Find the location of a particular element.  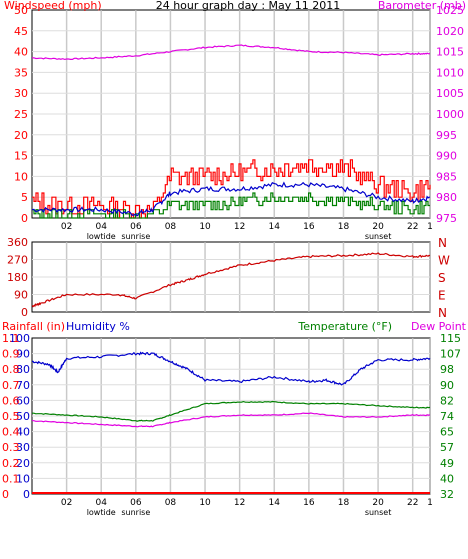

p1-y2tick-label: 1020 is located at coordinates (450, 31).